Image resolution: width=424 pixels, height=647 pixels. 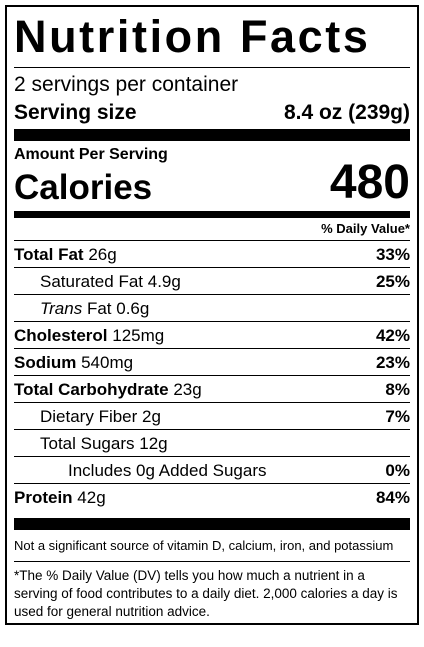 I want to click on nutrient-name: Total Carbohydrate, so click(x=91, y=389).